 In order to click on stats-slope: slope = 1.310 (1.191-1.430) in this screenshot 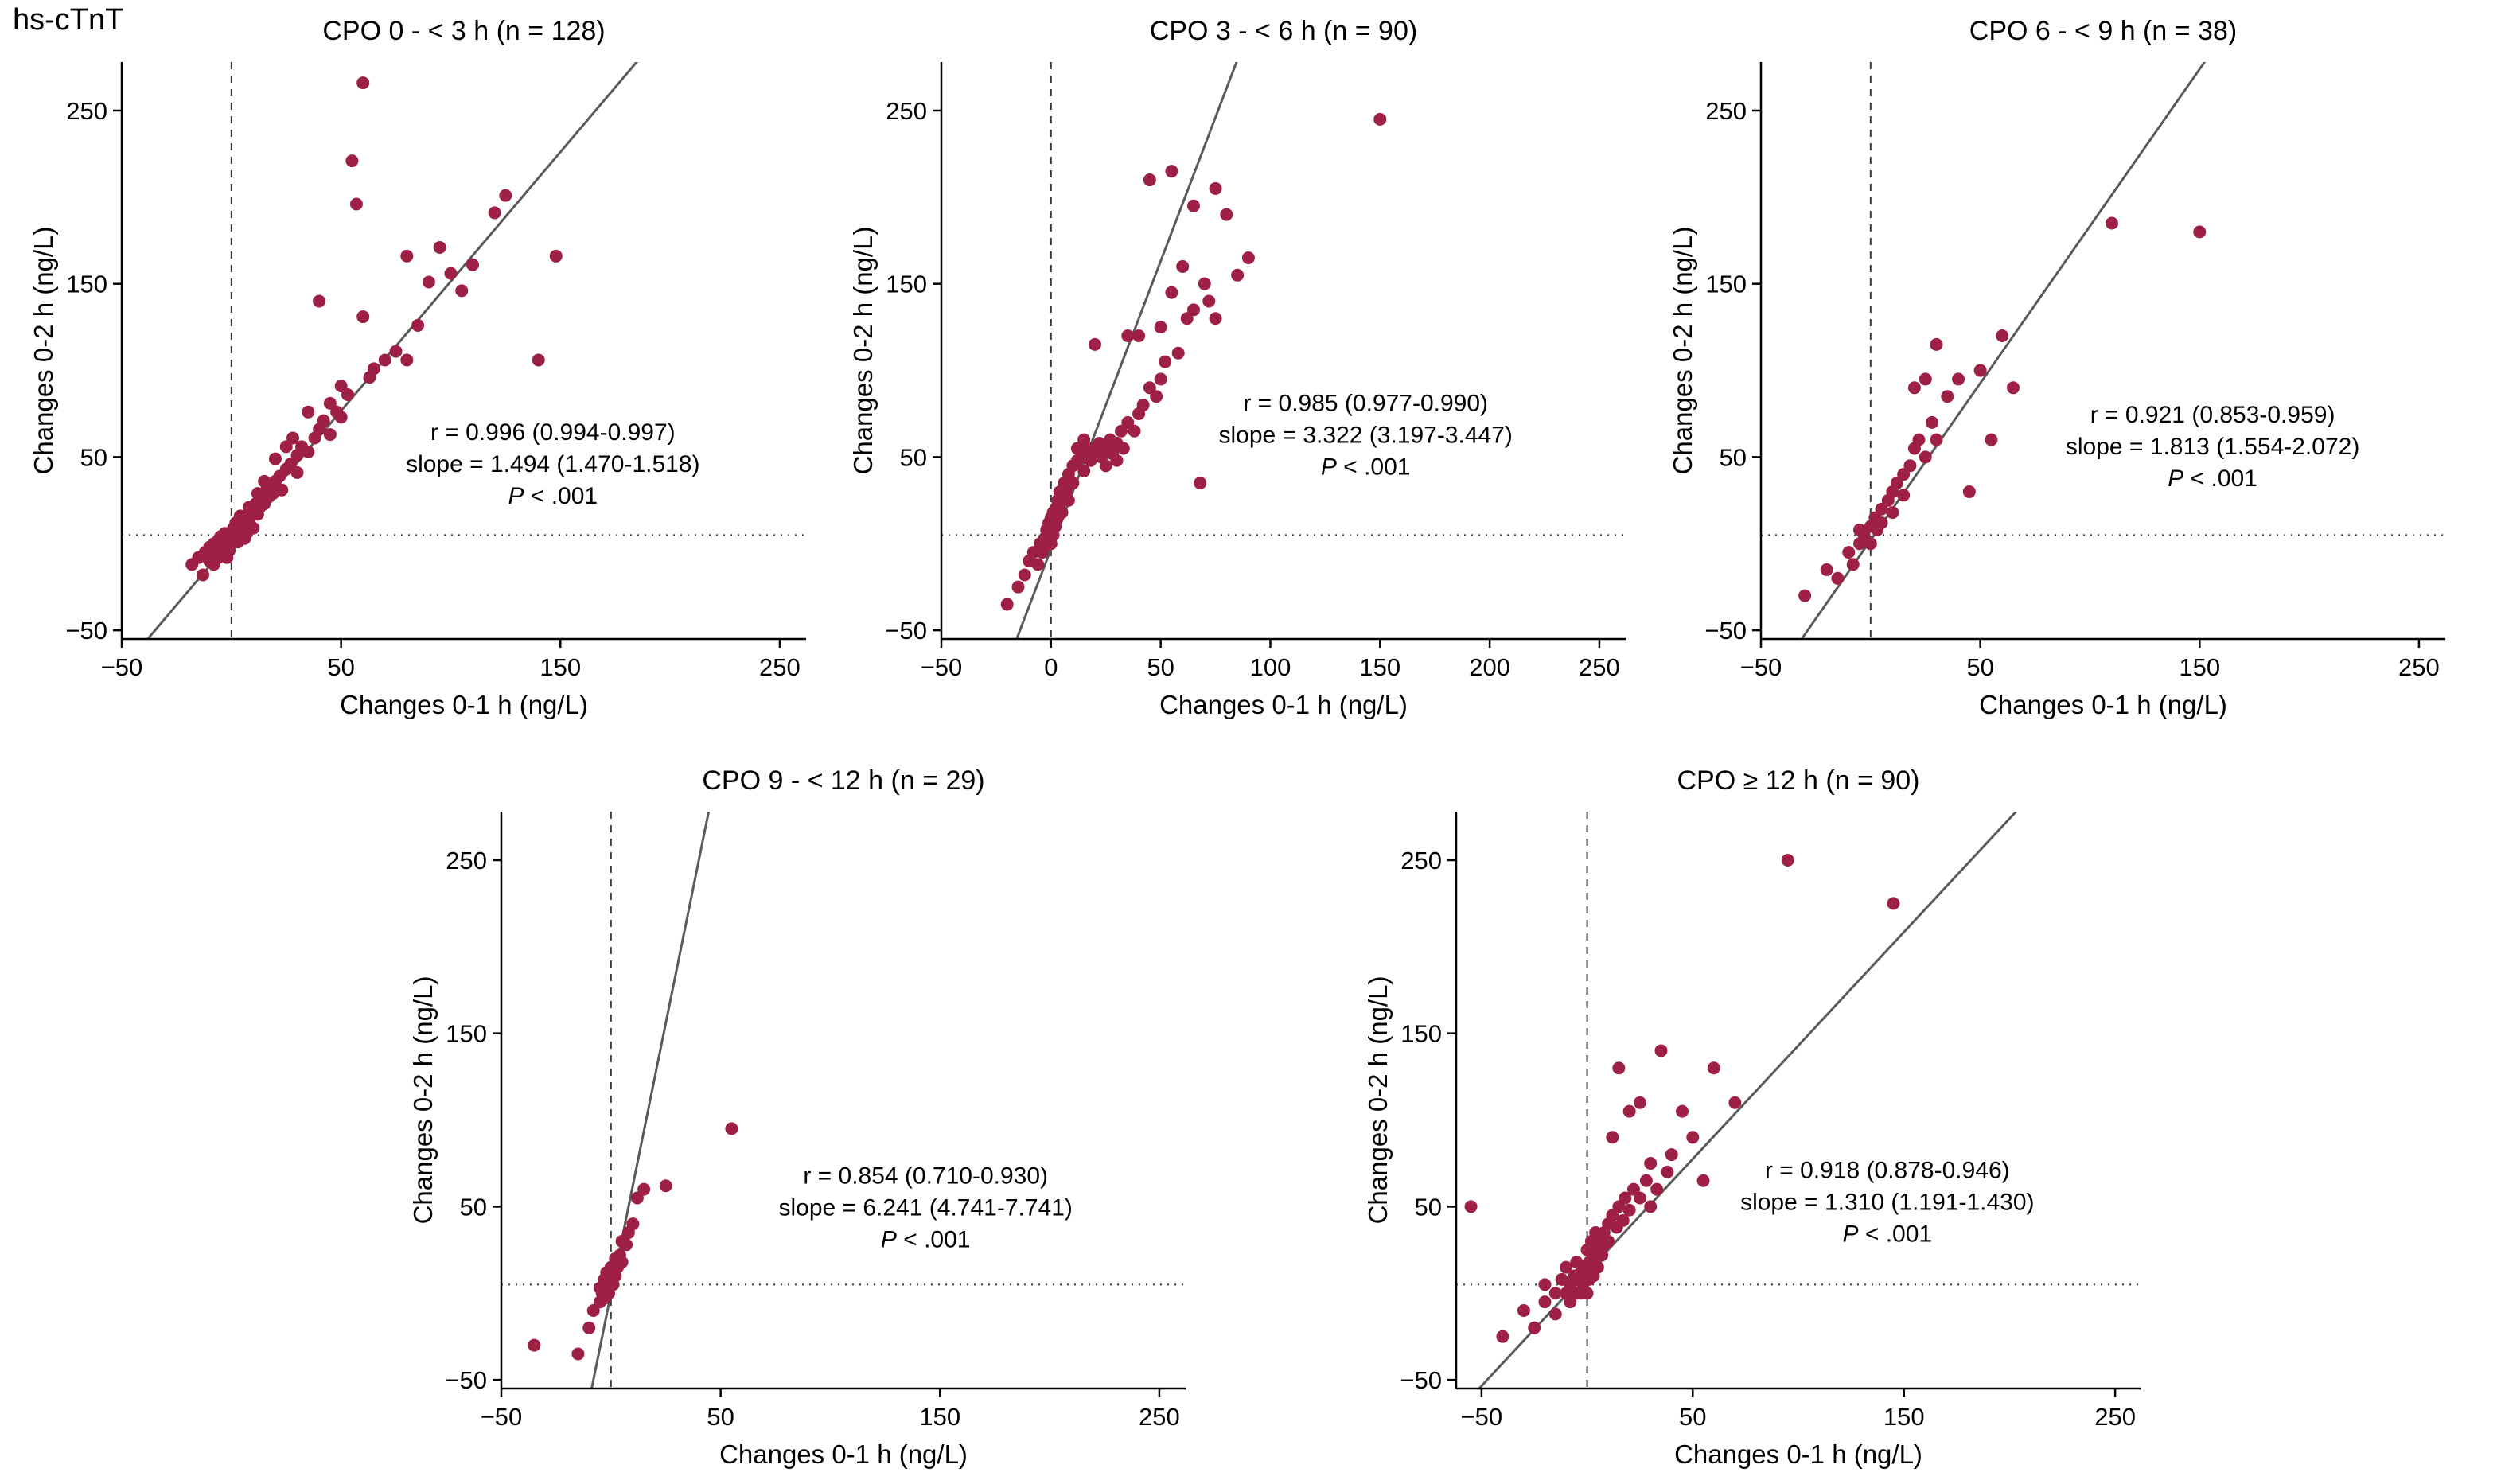, I will do `click(1887, 1202)`.